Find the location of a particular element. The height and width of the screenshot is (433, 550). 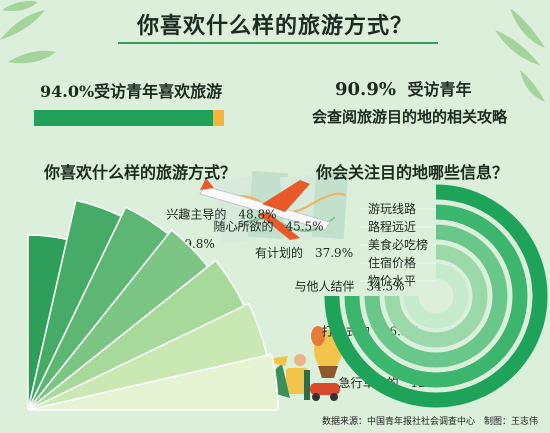

love-travel-bar-fill is located at coordinates (123, 118).